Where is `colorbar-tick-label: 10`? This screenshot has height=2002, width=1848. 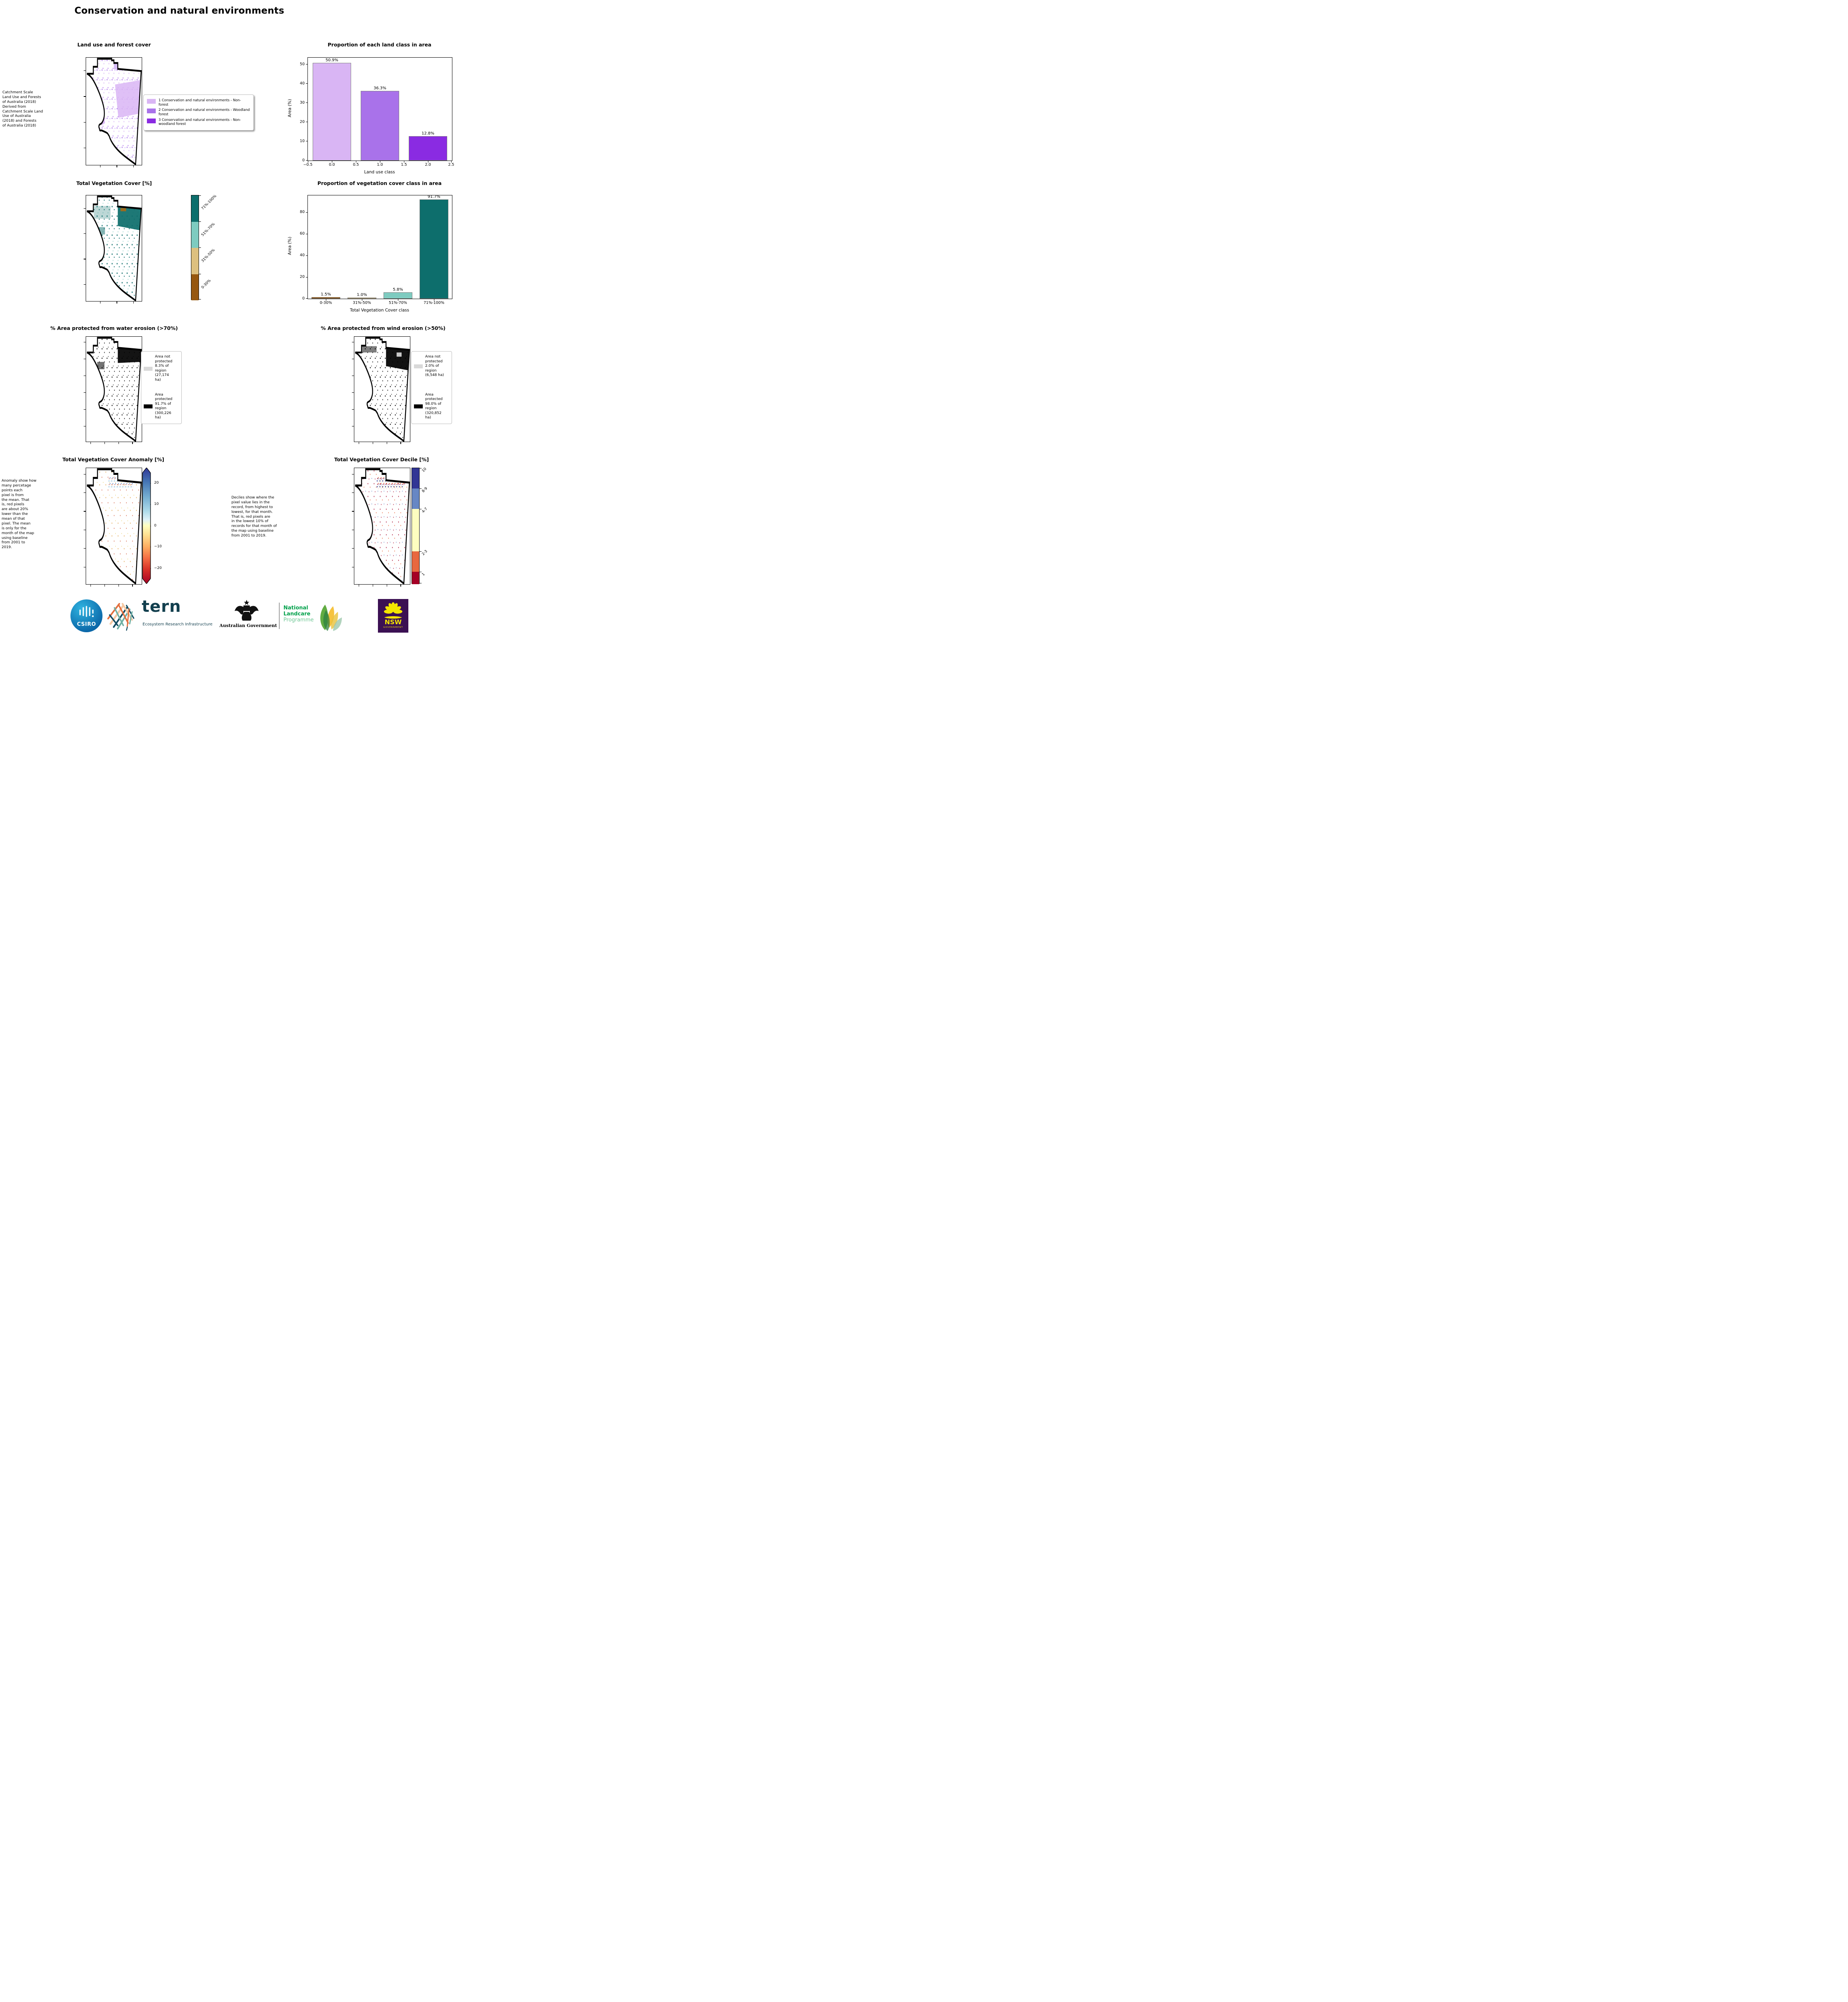
colorbar-tick-label: 10 is located at coordinates (156, 504).